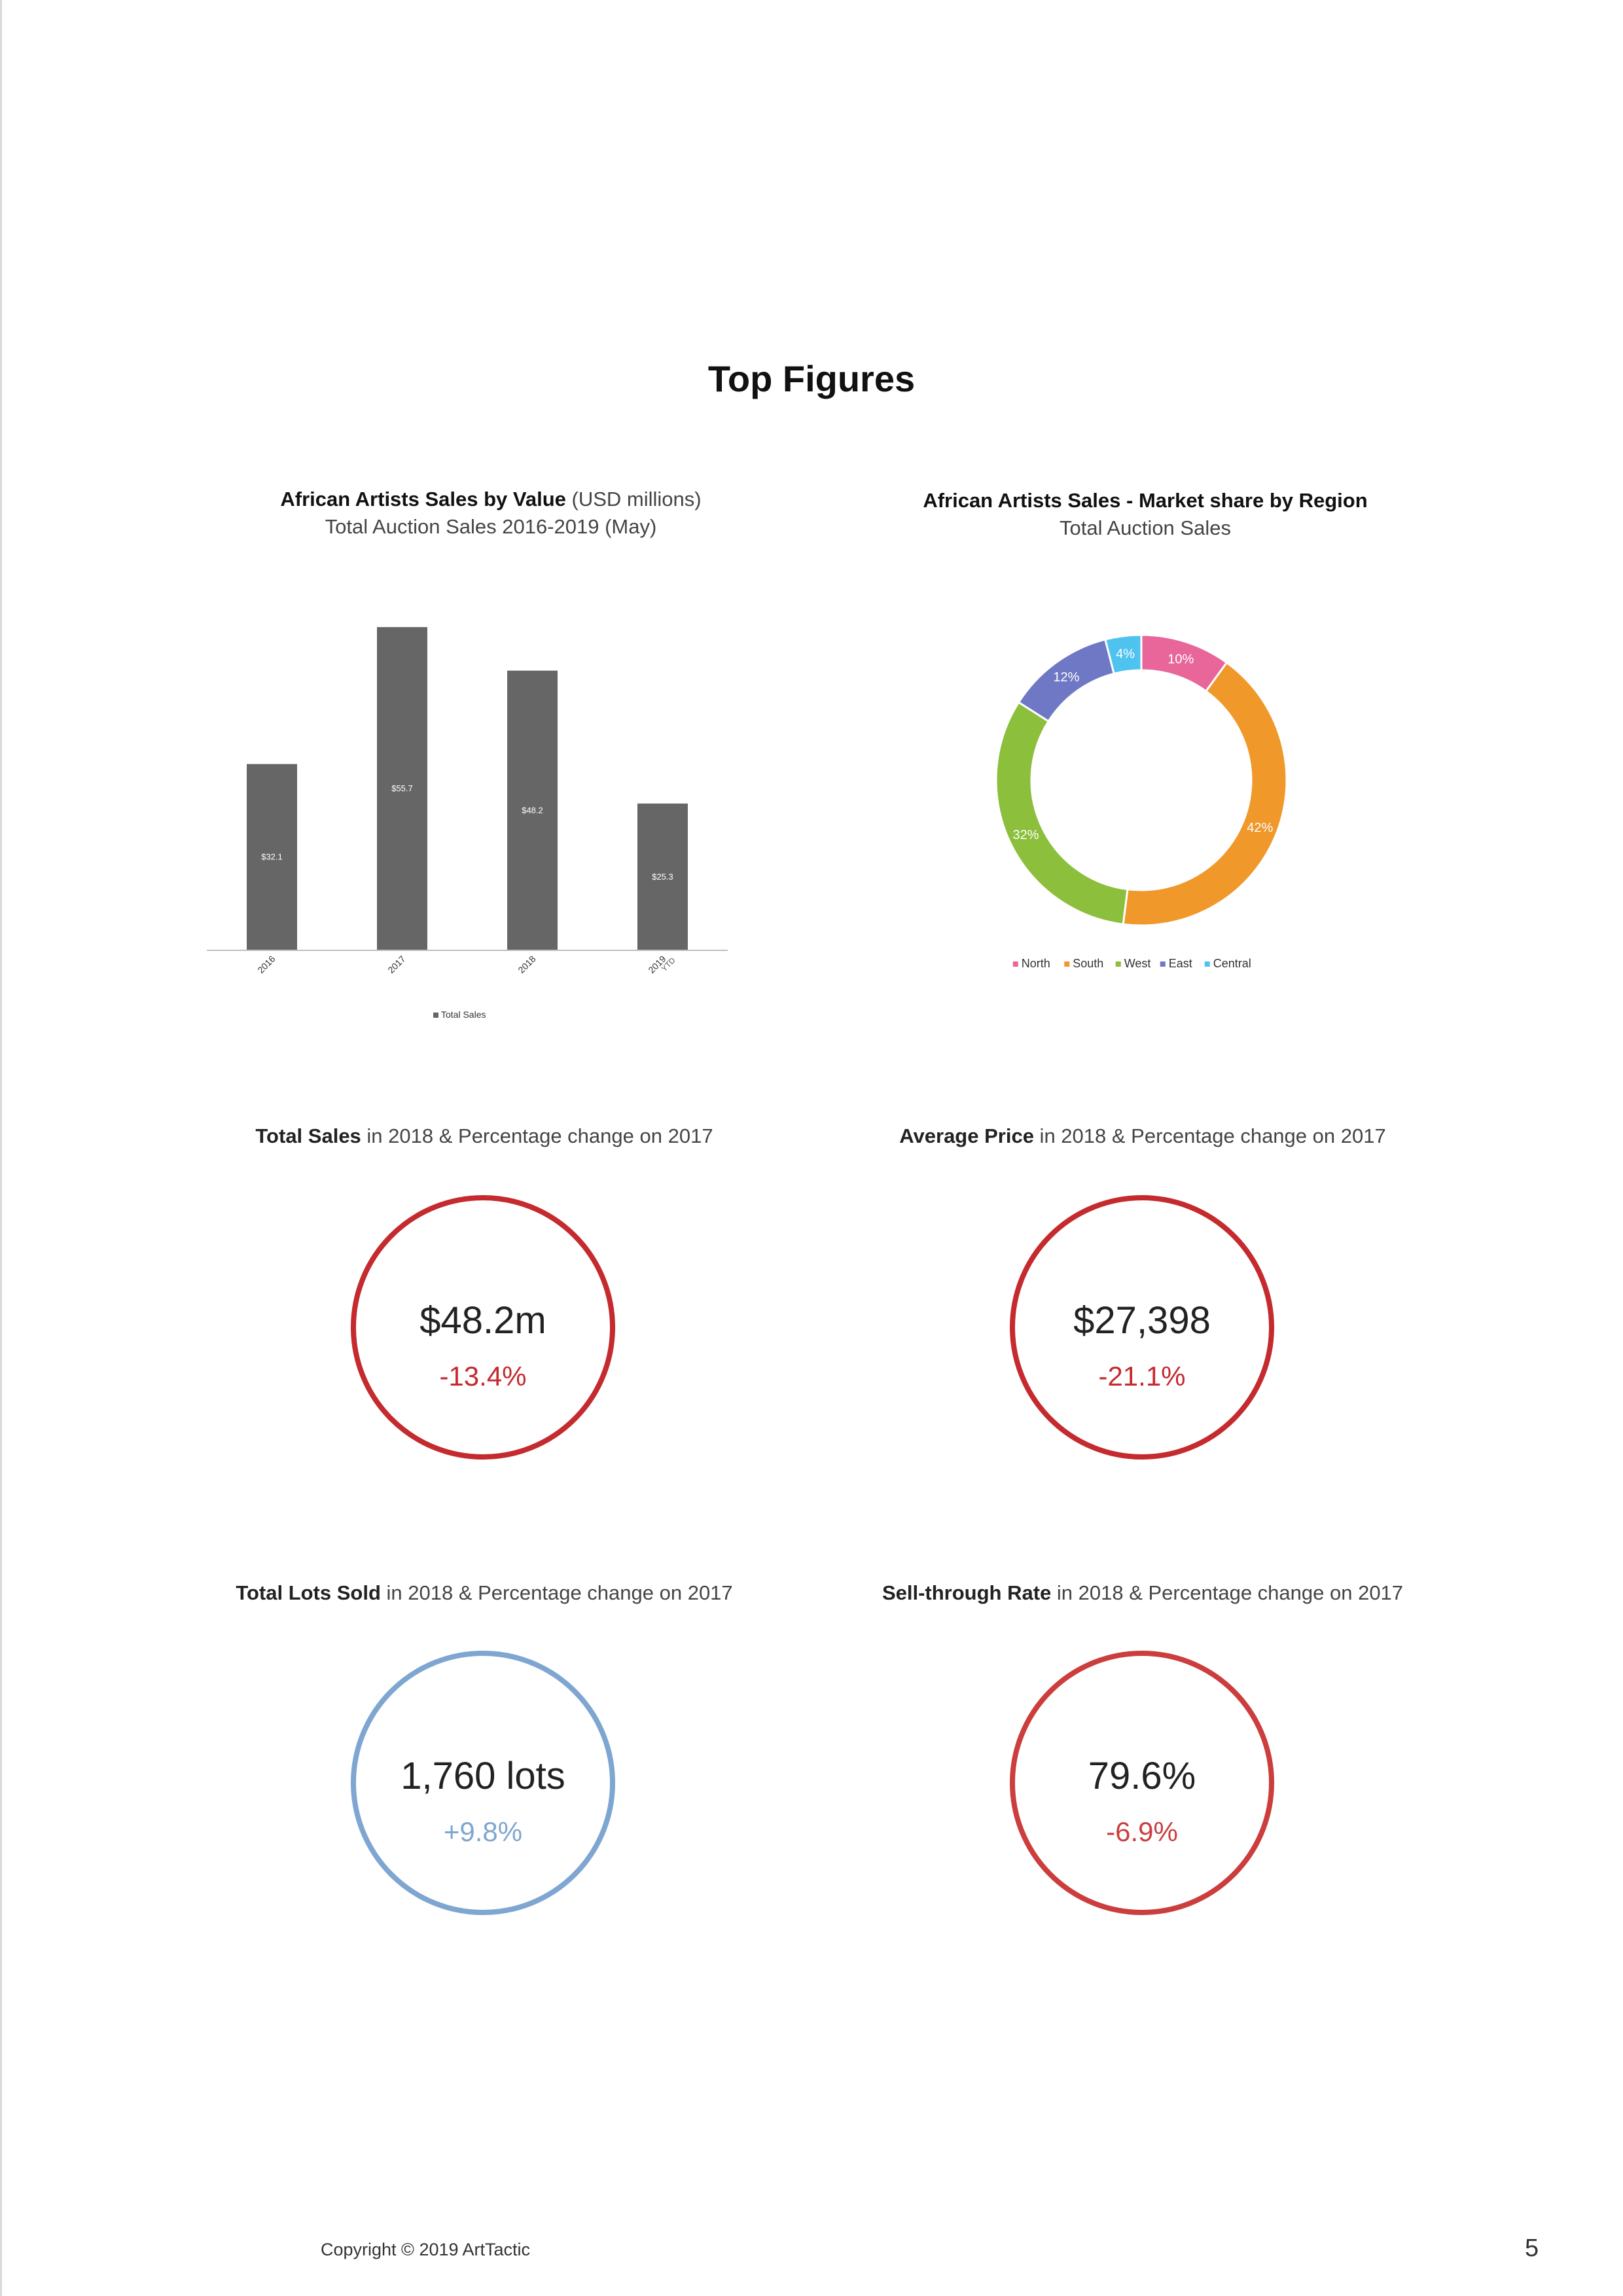 This screenshot has width=1623, height=2296. Describe the element at coordinates (1, 1148) in the screenshot. I see `page-edge-rule` at that location.